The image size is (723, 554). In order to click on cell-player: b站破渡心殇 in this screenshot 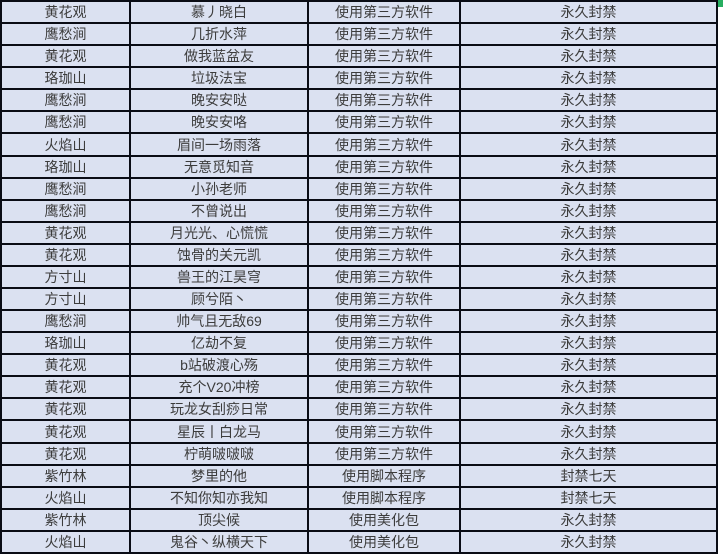, I will do `click(219, 365)`.